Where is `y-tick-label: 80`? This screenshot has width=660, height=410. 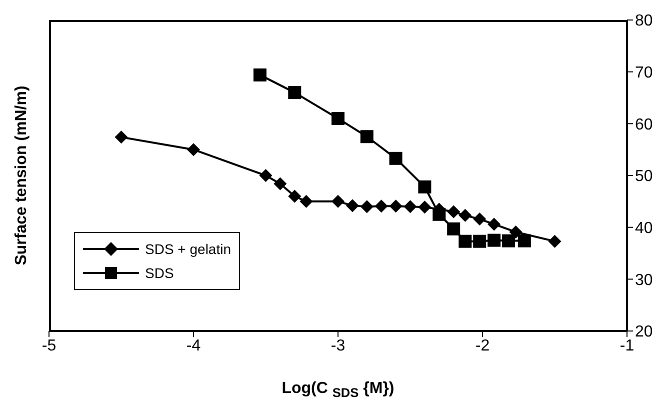
y-tick-label: 80 is located at coordinates (644, 21).